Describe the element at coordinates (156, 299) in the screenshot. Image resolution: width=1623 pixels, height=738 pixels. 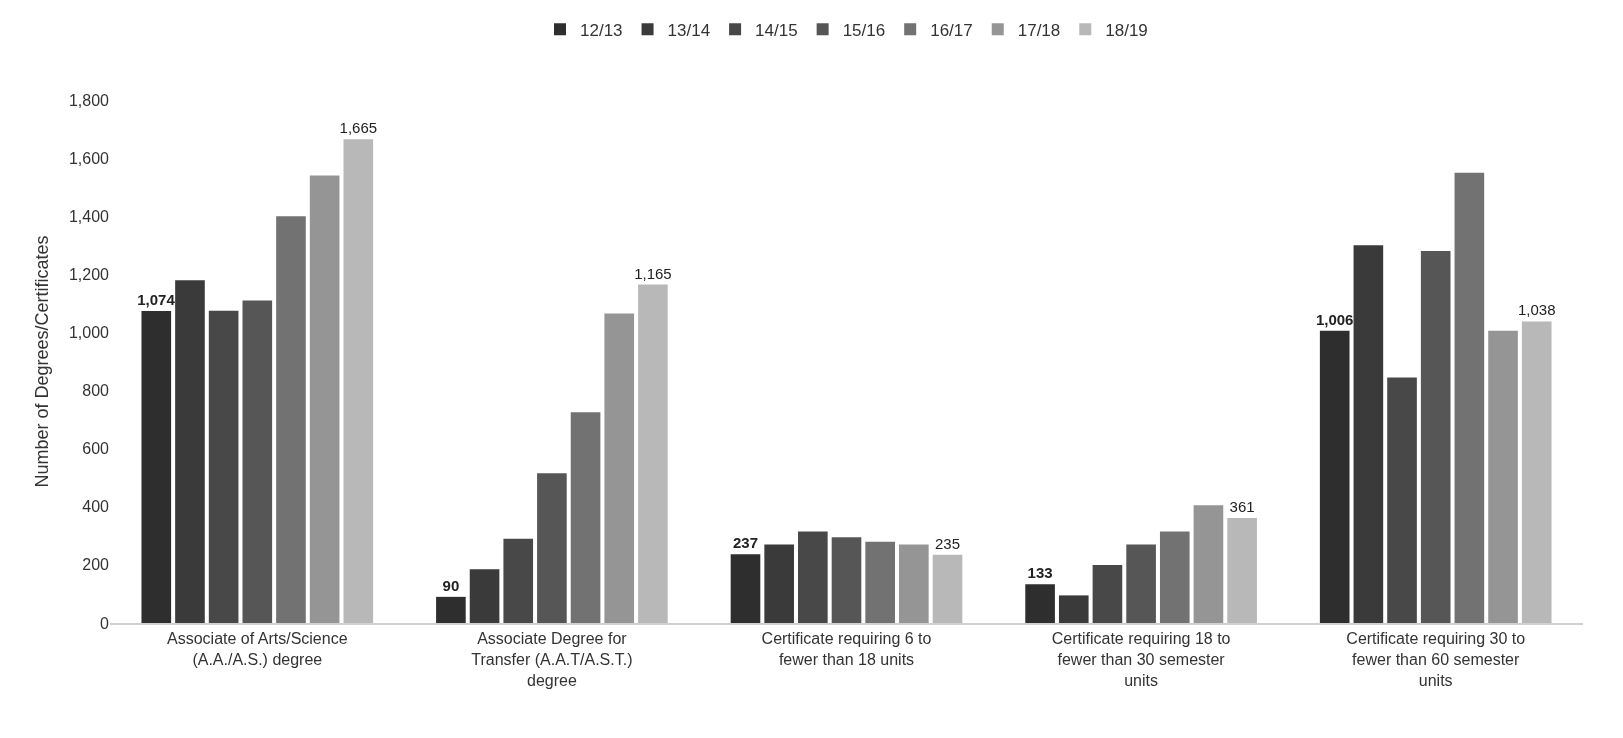
I see `data-label: 1,074` at that location.